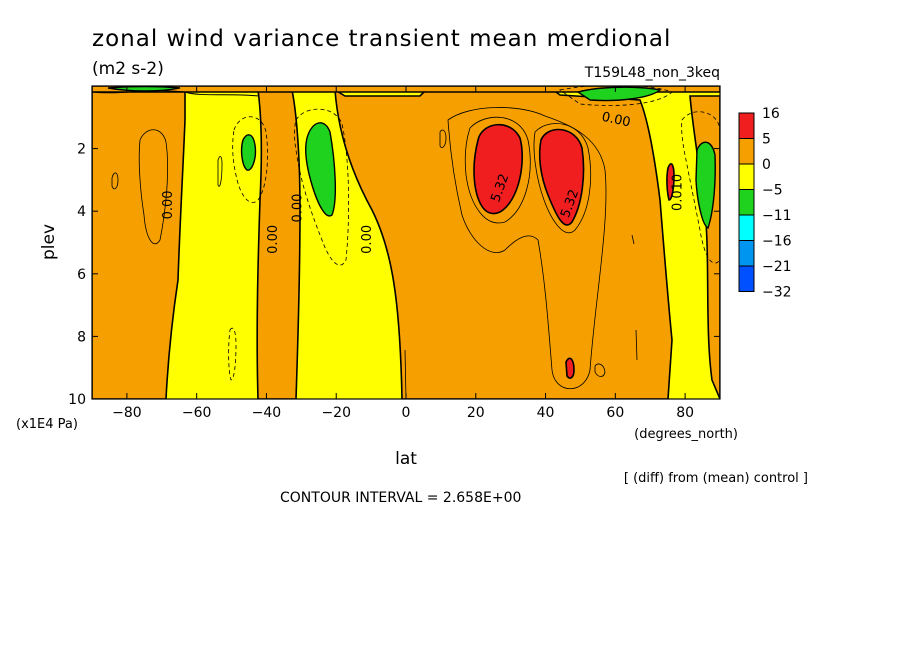 The image size is (904, 654). What do you see at coordinates (570, 368) in the screenshot?
I see `region-pos-47-low` at bounding box center [570, 368].